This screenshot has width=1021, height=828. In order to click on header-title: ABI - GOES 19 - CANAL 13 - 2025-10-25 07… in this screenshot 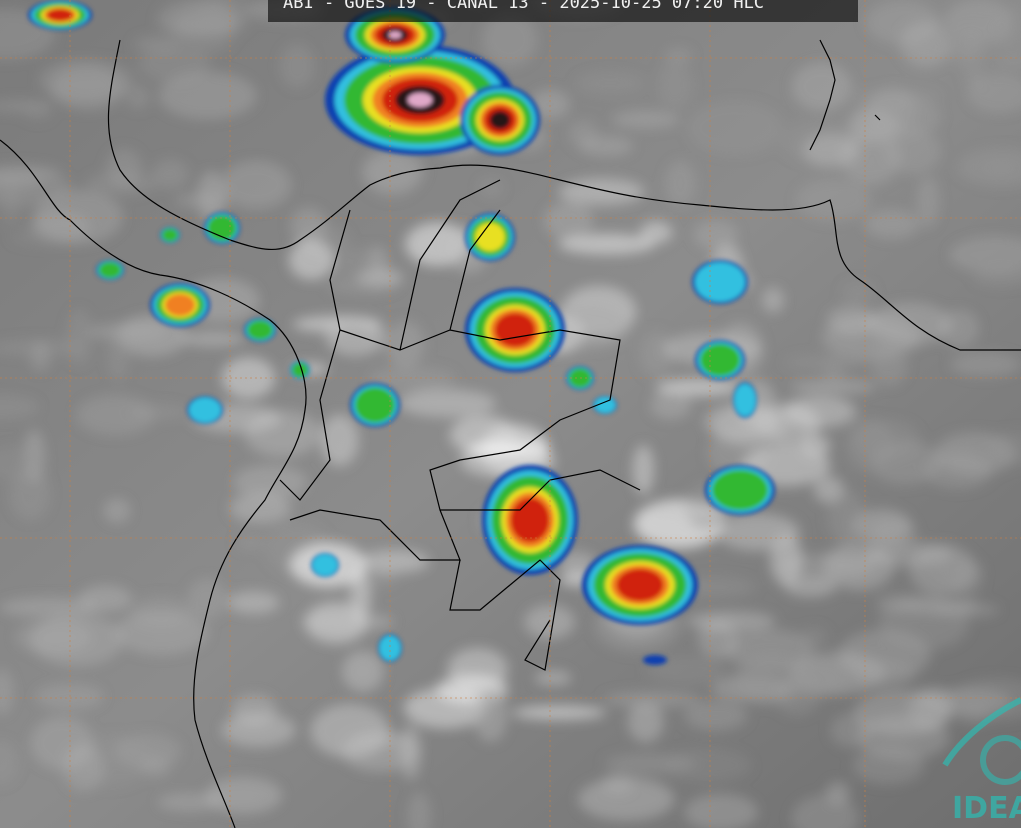, I will do `click(523, 6)`.